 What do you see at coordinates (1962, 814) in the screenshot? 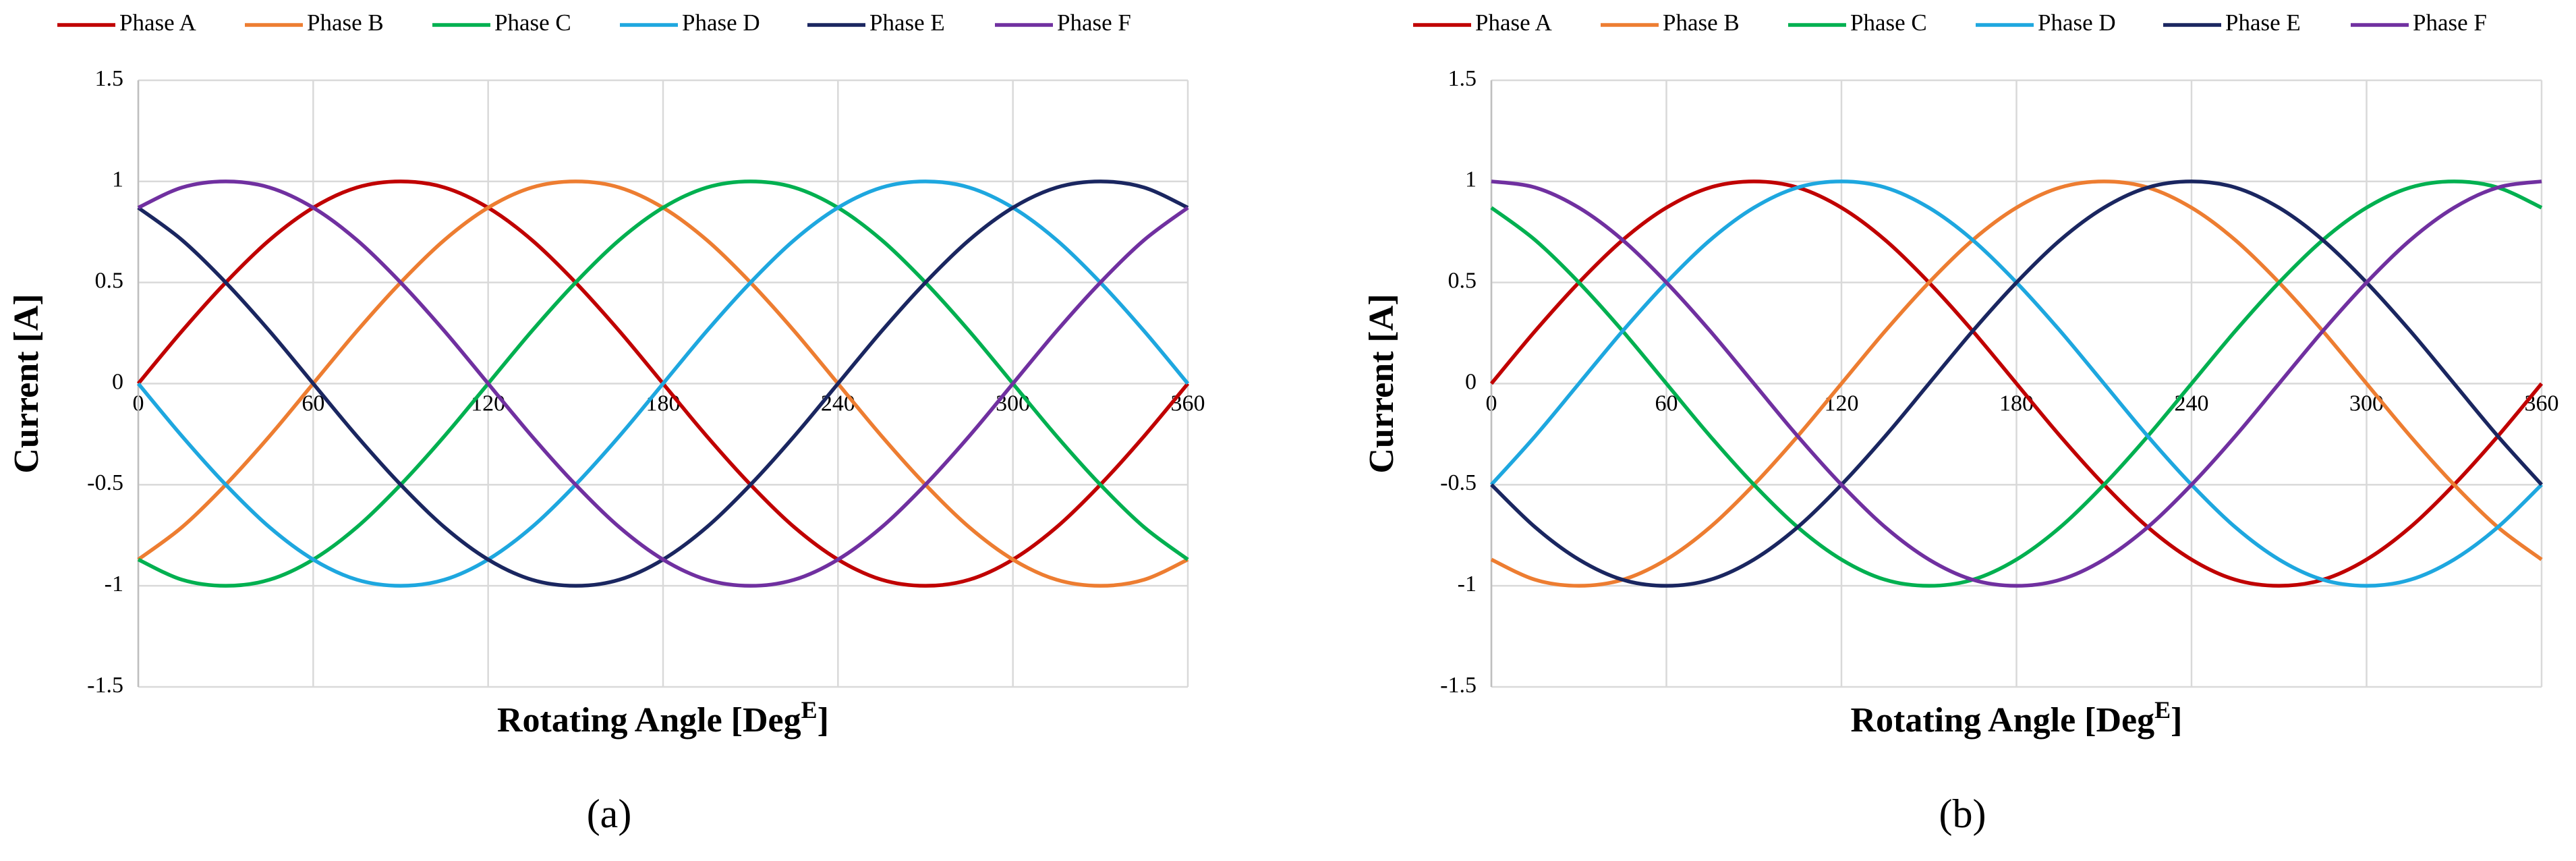
I see `panel-caption: (b)` at bounding box center [1962, 814].